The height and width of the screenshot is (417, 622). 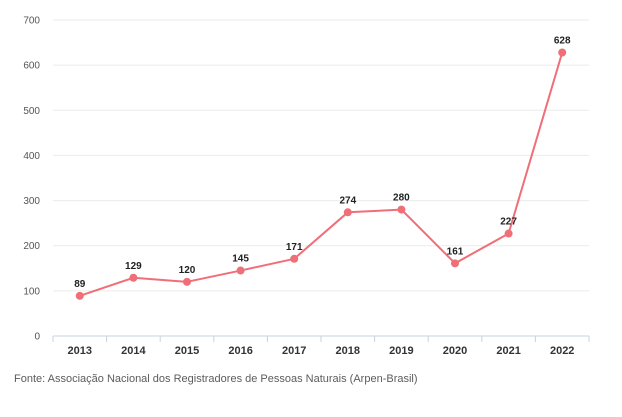 I want to click on x-tick-label: 2015, so click(x=187, y=351).